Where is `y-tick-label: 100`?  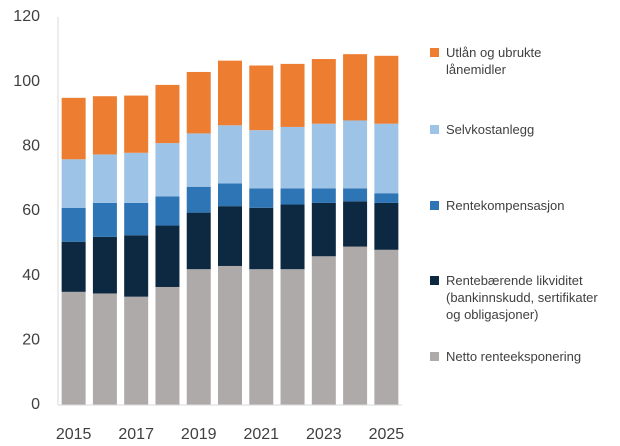 y-tick-label: 100 is located at coordinates (26, 81).